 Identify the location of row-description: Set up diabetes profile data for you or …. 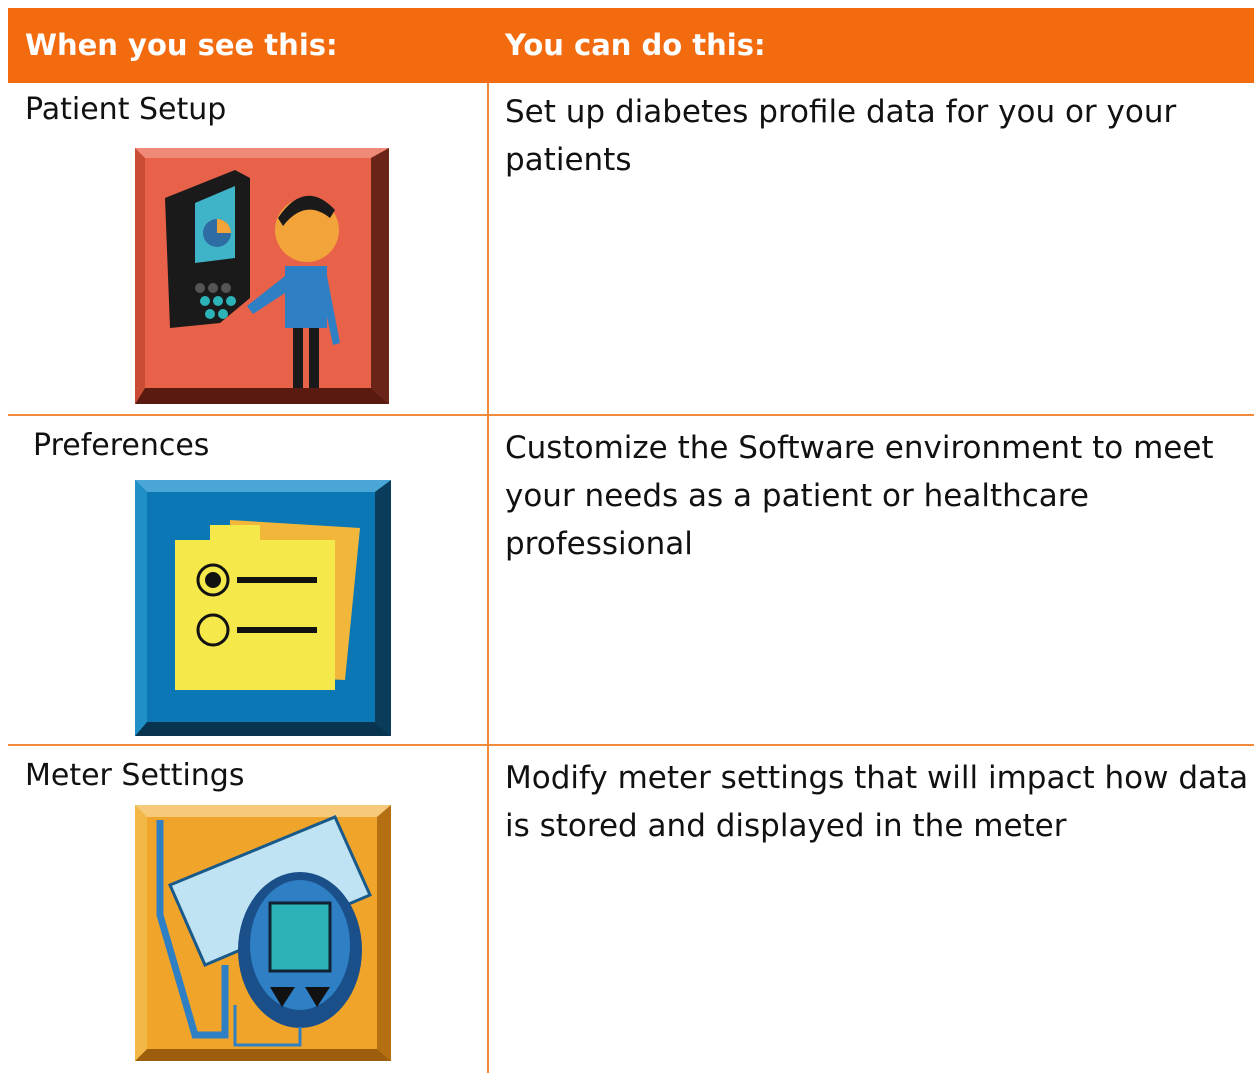
(841, 136).